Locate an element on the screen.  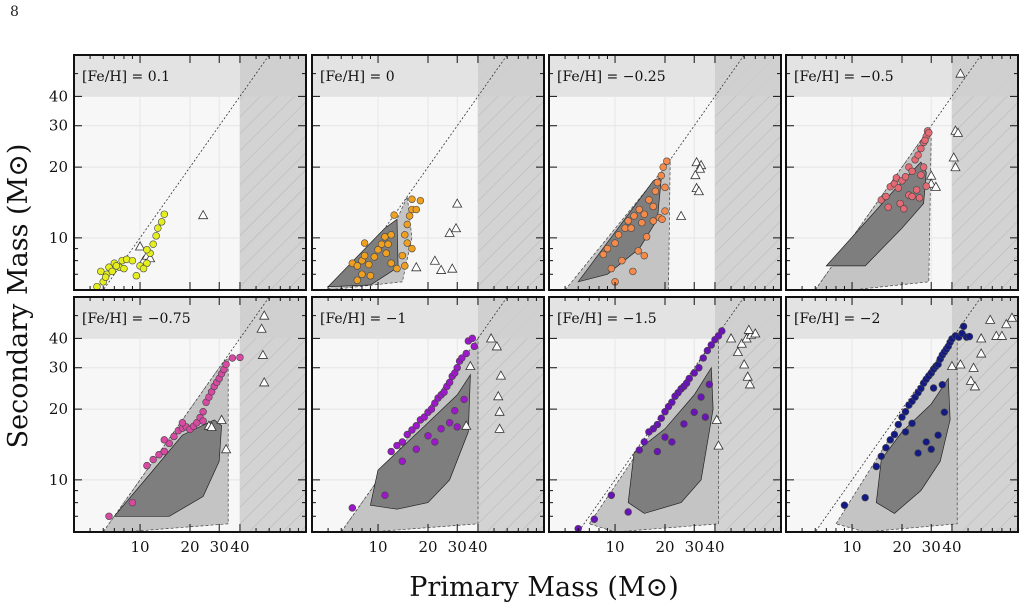
equal-mass-line is located at coordinates (186, 172).